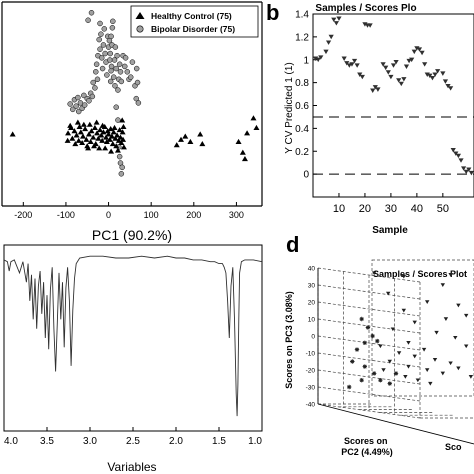  I want to click on y-tick-label-b: 0.2, so click(302, 152).